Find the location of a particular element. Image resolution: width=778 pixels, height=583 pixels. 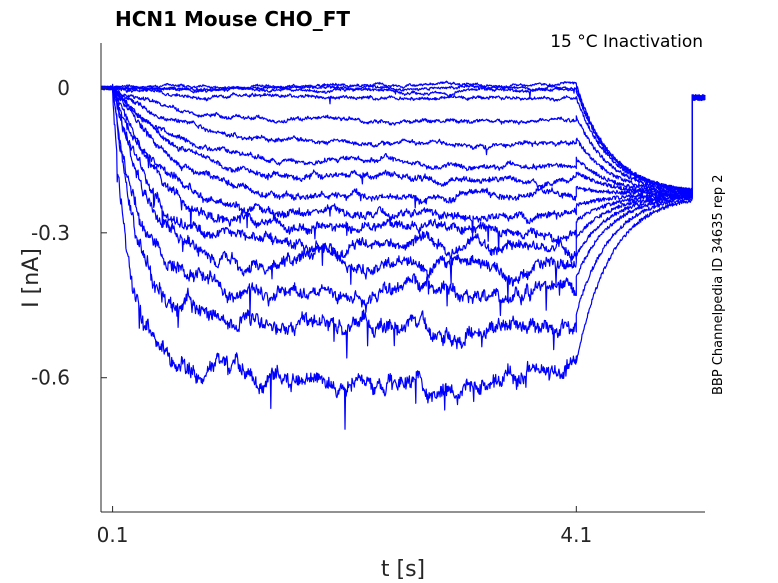

chart-title: HCN1 Mouse CHO_FT is located at coordinates (232, 19).